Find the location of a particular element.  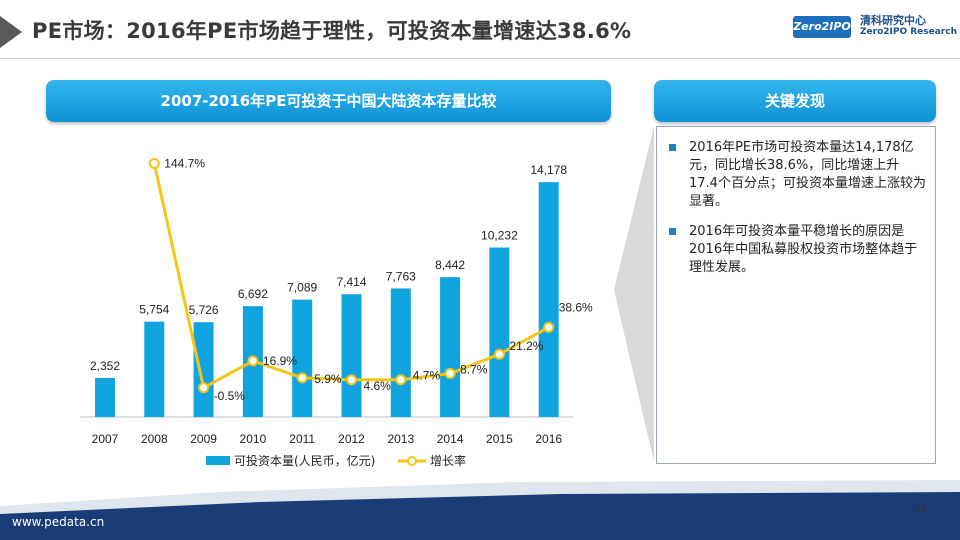

bar-value-label: 10,232 is located at coordinates (499, 236).